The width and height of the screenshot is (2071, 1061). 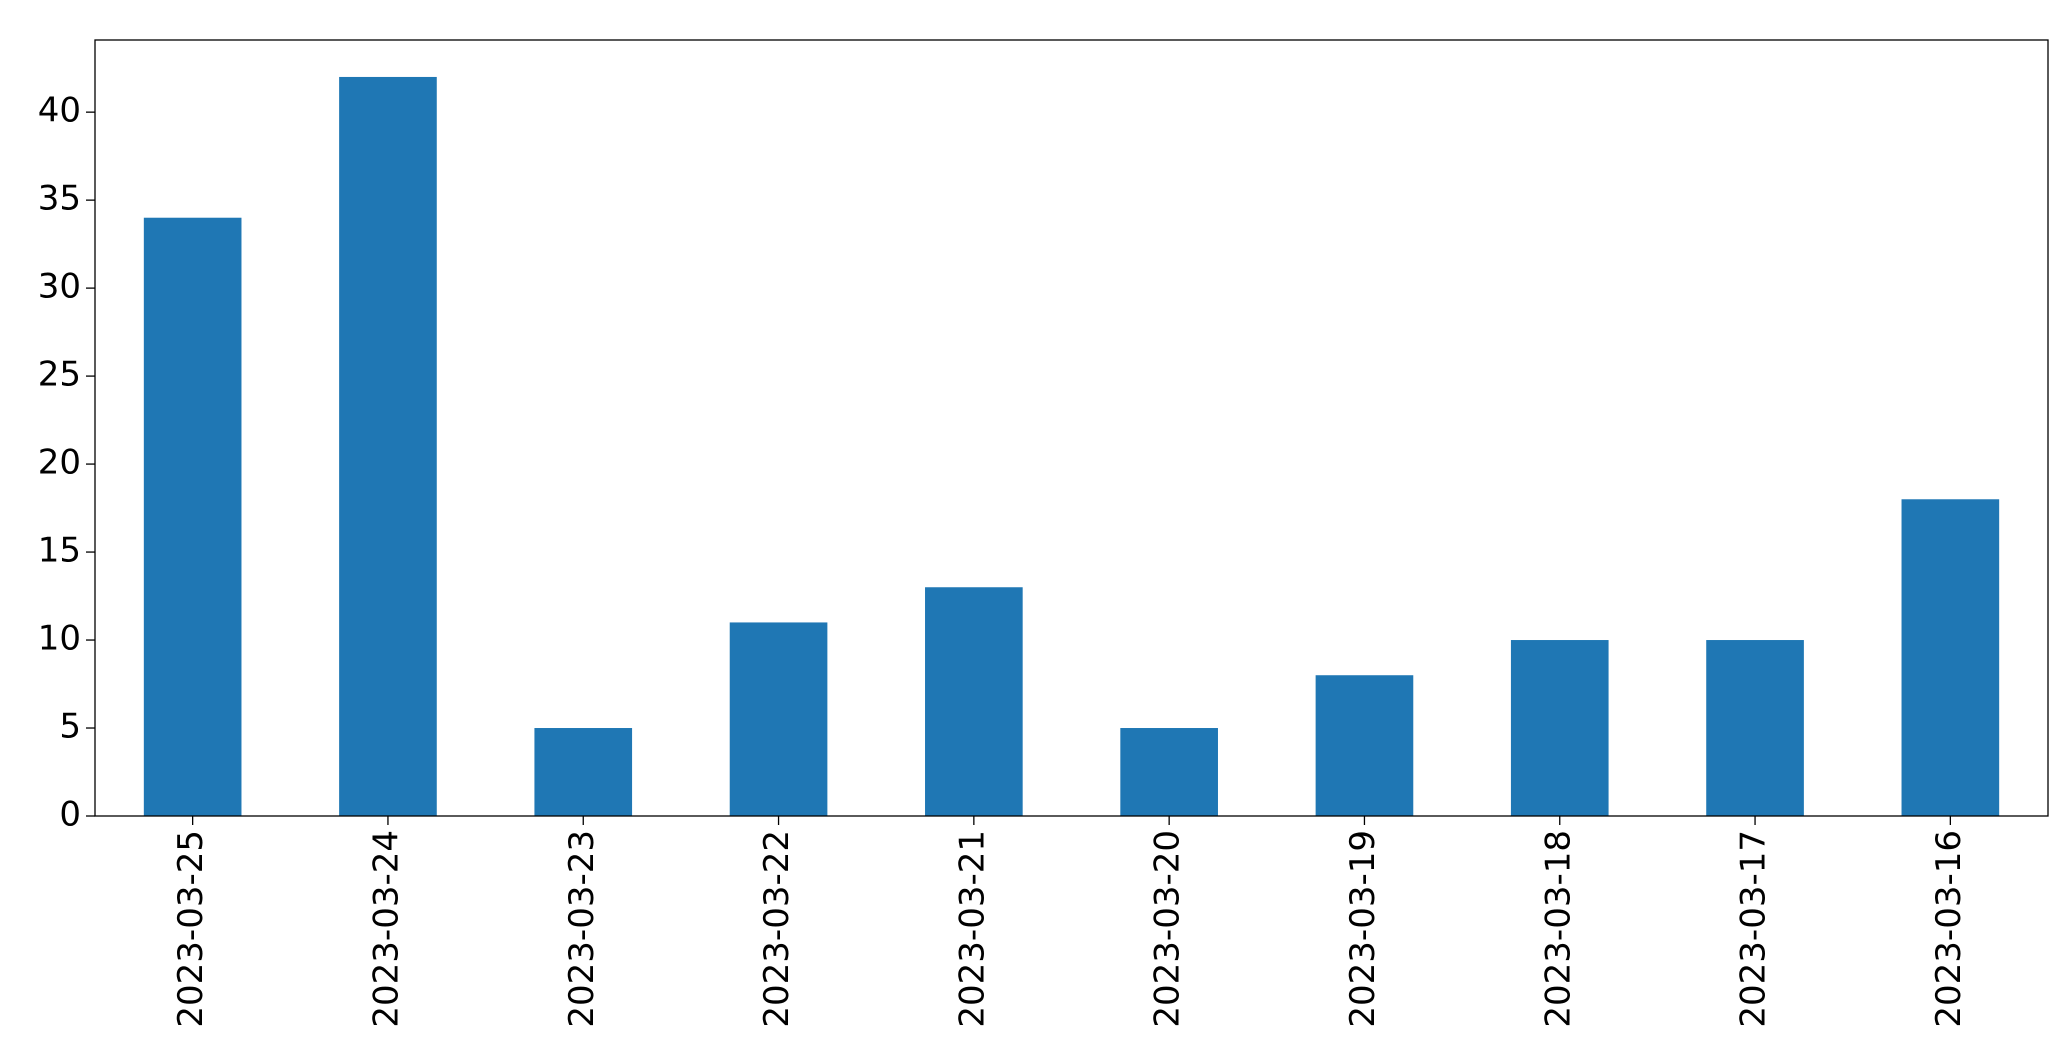 What do you see at coordinates (191, 929) in the screenshot?
I see `x-tick-label: 2023-03-25` at bounding box center [191, 929].